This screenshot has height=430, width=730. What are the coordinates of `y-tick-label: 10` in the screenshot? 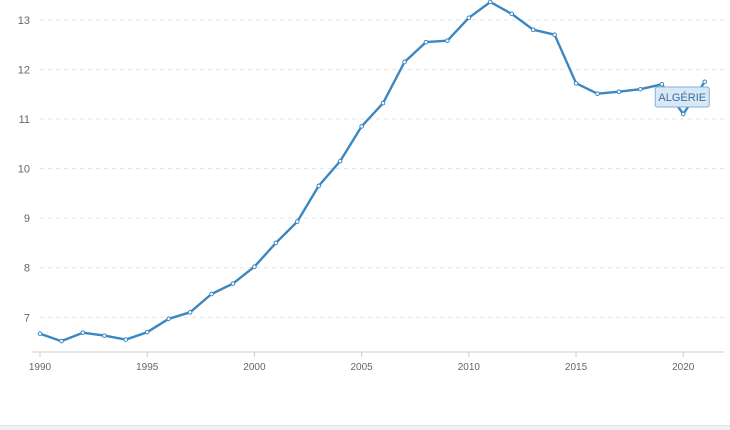 It's located at (24, 170).